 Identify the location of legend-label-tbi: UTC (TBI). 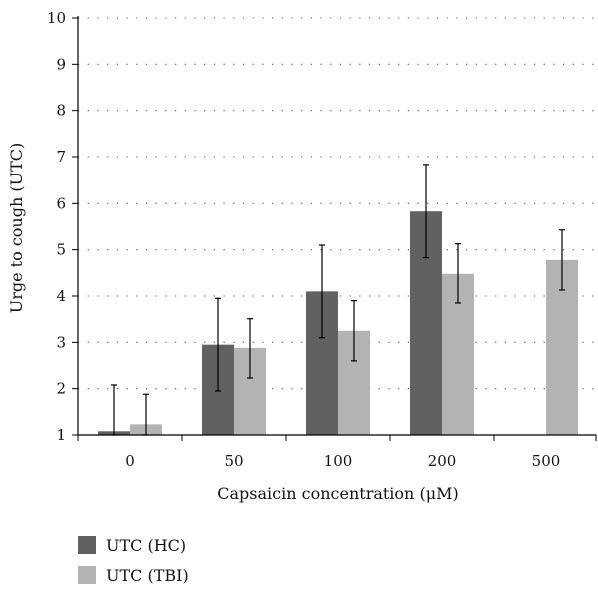
(147, 575).